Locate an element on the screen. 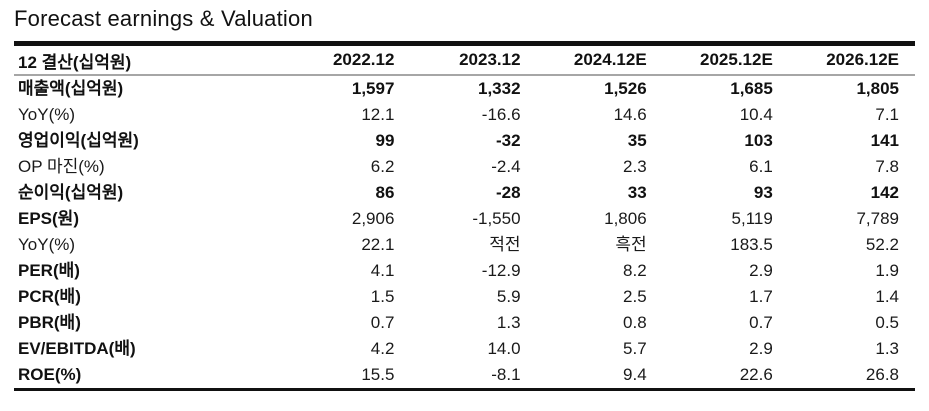 Image resolution: width=929 pixels, height=411 pixels. cell-value: 103 is located at coordinates (758, 140).